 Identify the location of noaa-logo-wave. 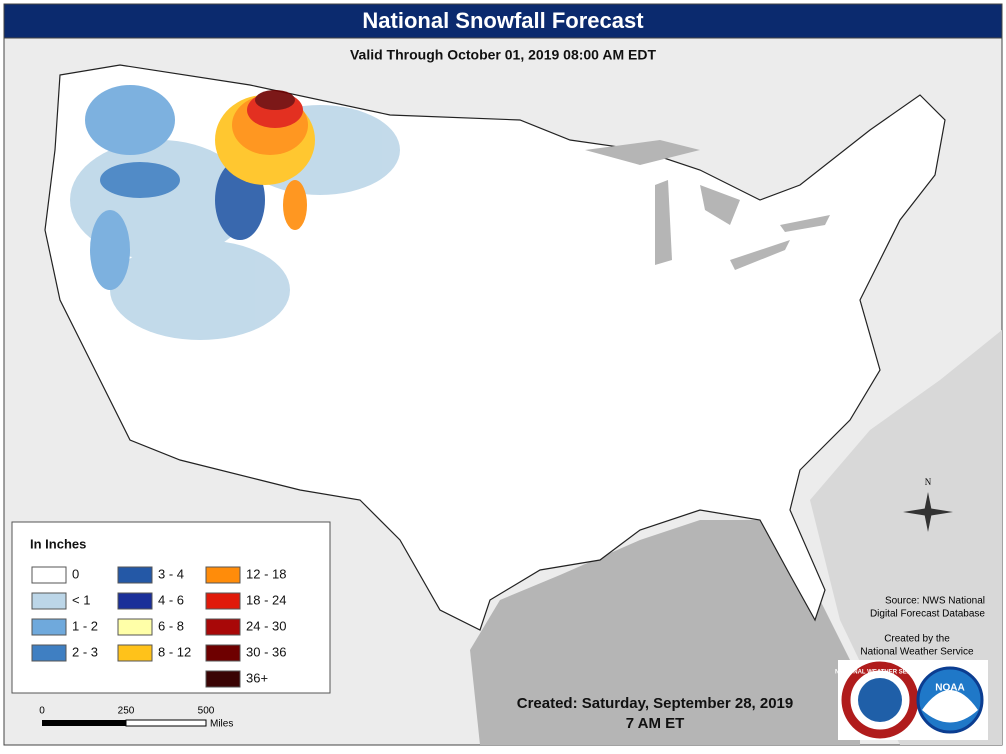
(950, 706).